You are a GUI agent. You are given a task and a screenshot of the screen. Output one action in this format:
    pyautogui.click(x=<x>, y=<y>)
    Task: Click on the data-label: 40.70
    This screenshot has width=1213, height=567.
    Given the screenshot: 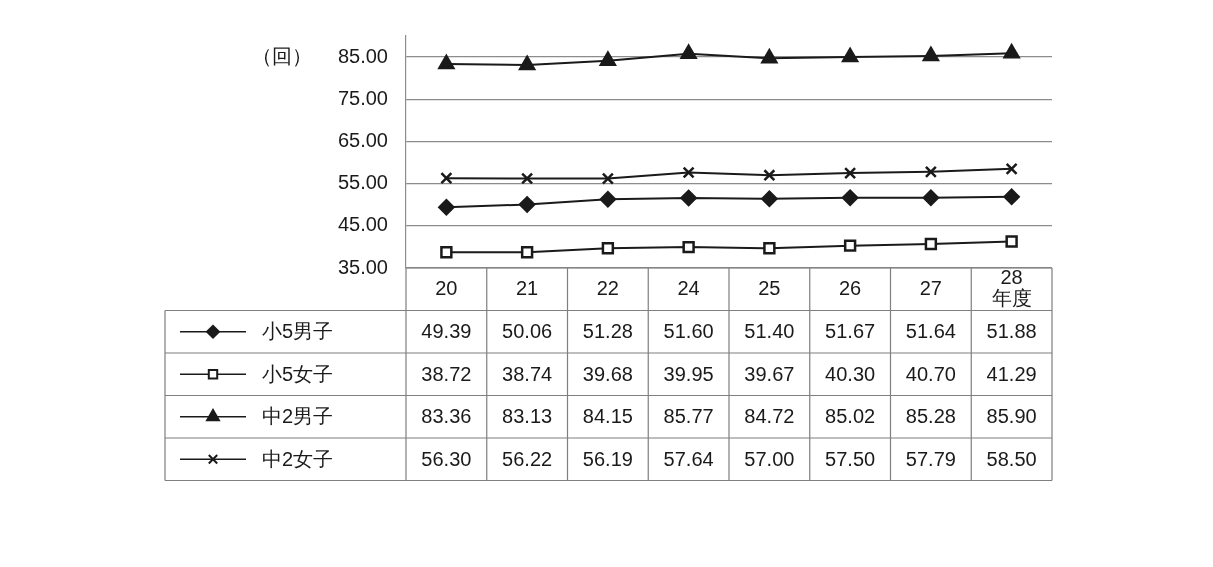 What is the action you would take?
    pyautogui.click(x=930, y=373)
    